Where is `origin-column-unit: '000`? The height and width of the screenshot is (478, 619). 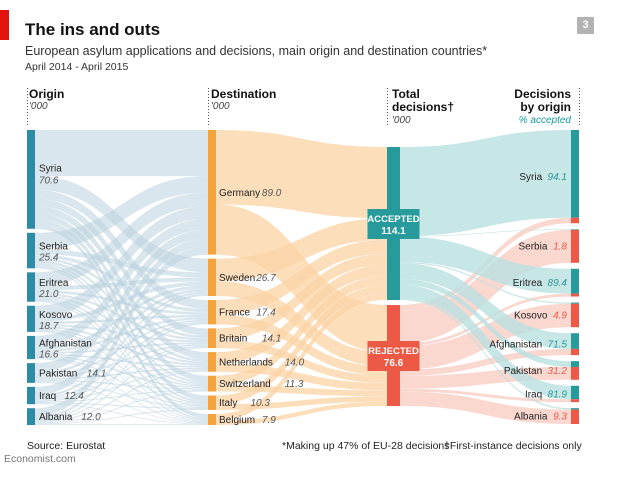 origin-column-unit: '000 is located at coordinates (38, 106).